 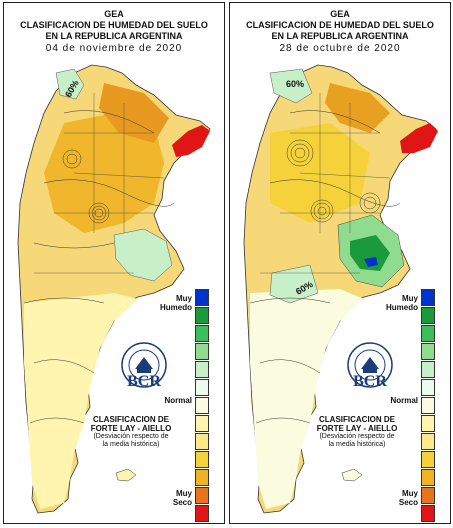 I want to click on dry-zone-orange, so click(x=104, y=173).